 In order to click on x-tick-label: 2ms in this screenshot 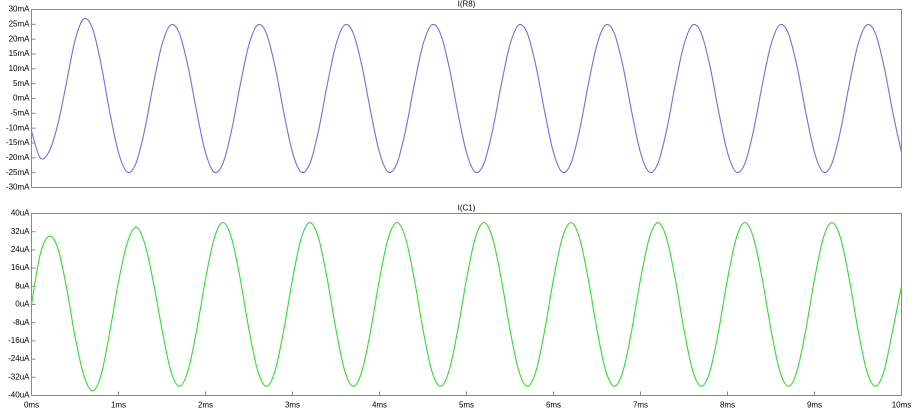, I will do `click(205, 405)`.